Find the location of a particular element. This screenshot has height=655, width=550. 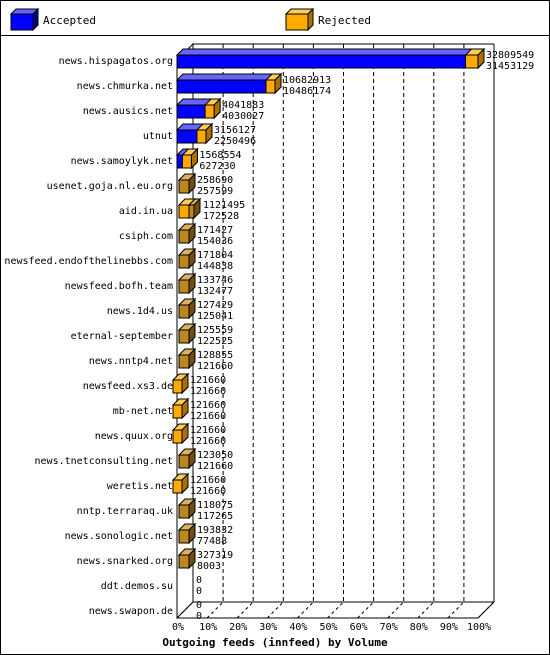

value-label-rejected: 0 is located at coordinates (199, 616).